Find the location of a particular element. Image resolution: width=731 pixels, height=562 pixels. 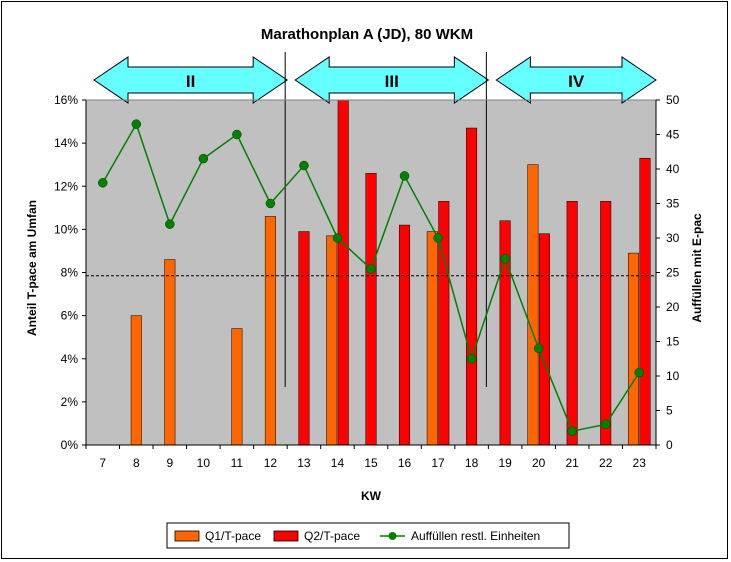

legend-label-line: Auffüllen restl. Einheiten is located at coordinates (475, 536).